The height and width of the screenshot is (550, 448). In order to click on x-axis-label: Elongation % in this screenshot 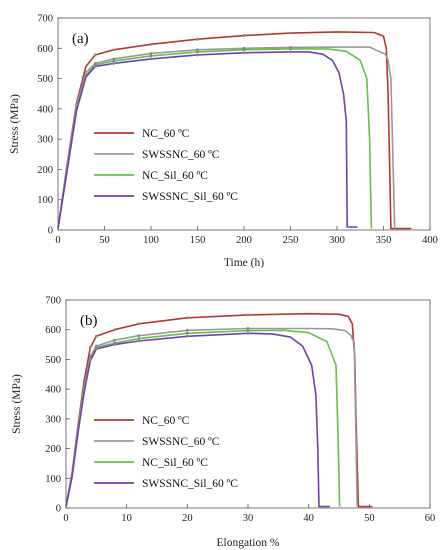, I will do `click(248, 543)`.